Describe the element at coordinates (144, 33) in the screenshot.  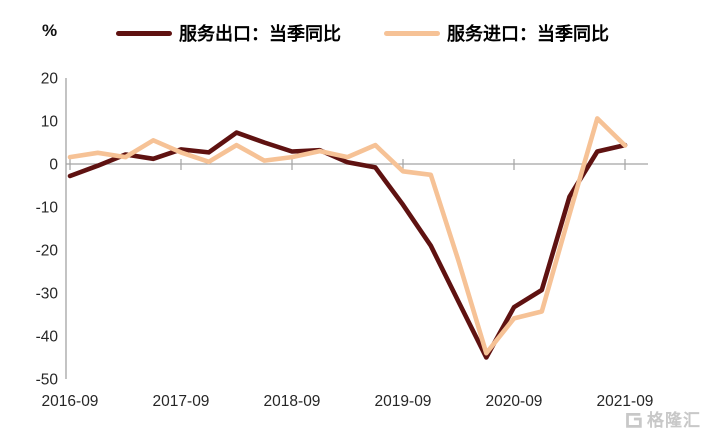
I see `export-line-swatch` at that location.